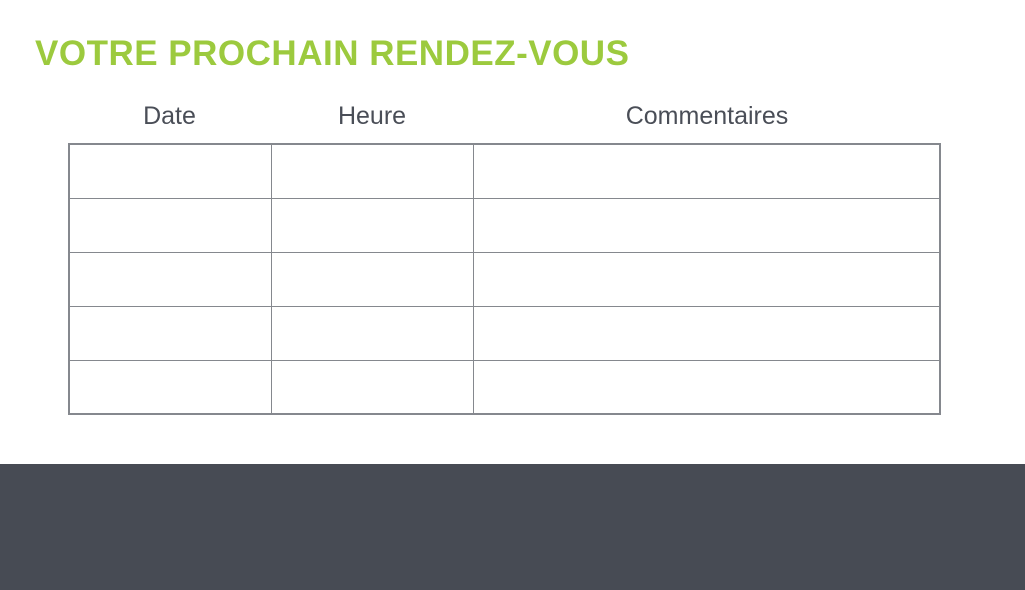  I want to click on column-header-heure: Heure, so click(372, 116).